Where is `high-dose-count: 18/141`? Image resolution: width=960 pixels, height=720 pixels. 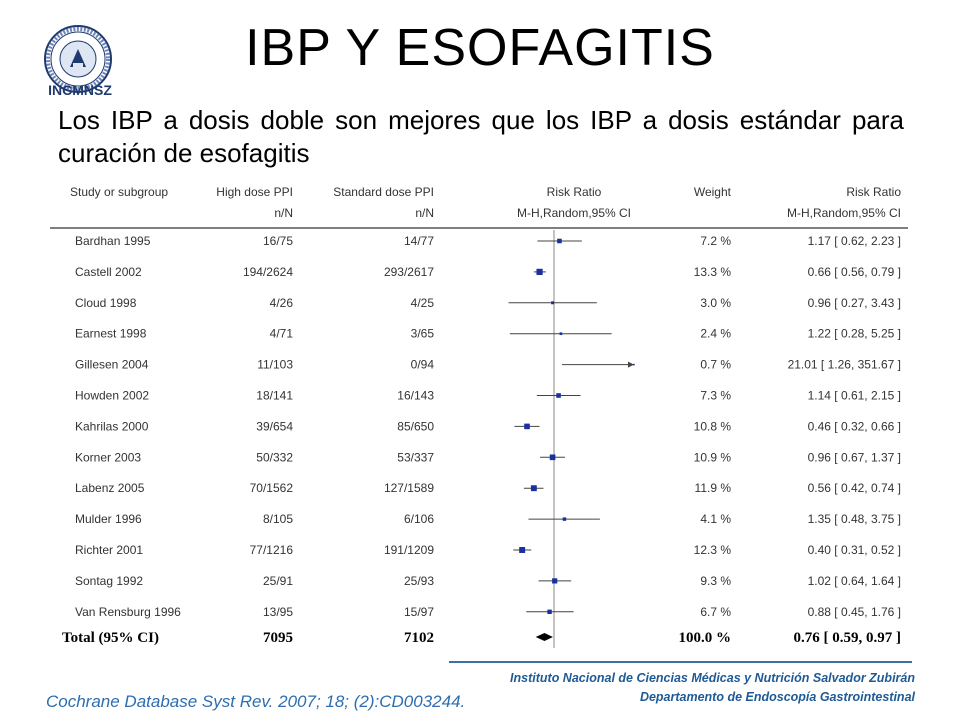
high-dose-count: 18/141 is located at coordinates (274, 396).